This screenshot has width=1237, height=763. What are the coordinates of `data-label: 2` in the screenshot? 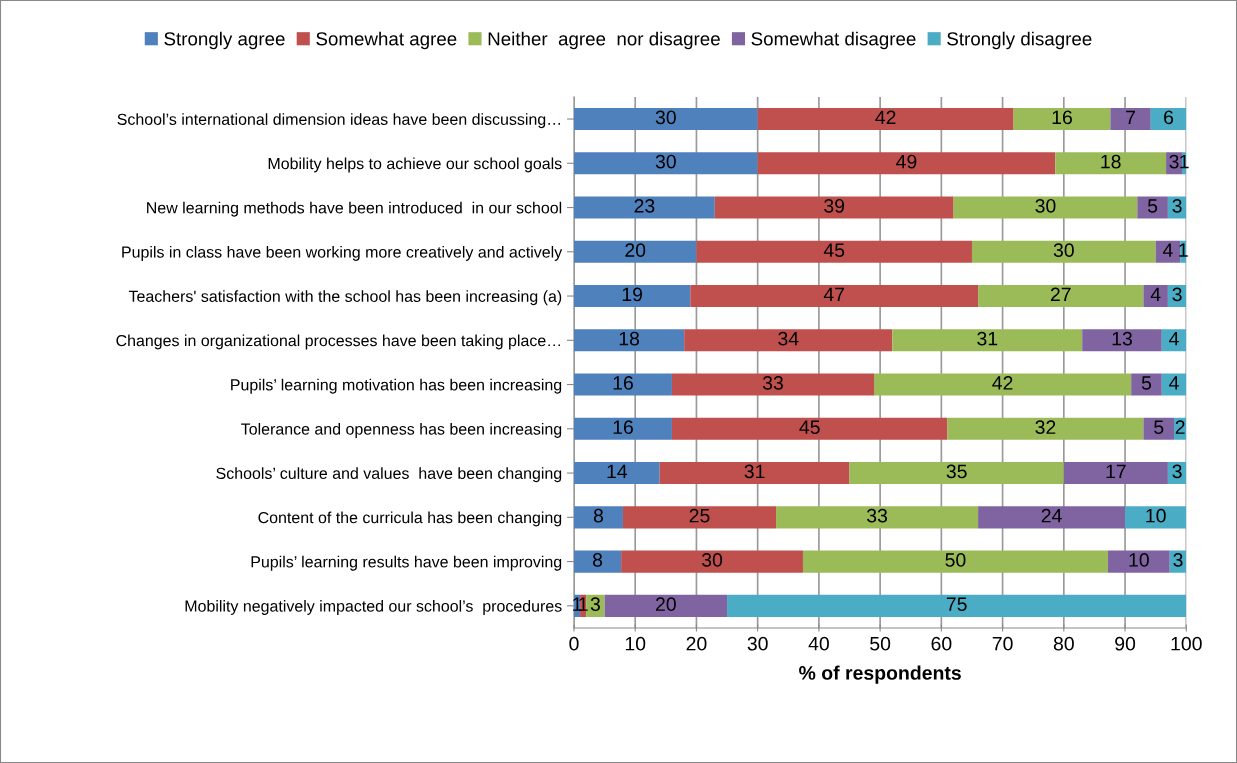 It's located at (1180, 427).